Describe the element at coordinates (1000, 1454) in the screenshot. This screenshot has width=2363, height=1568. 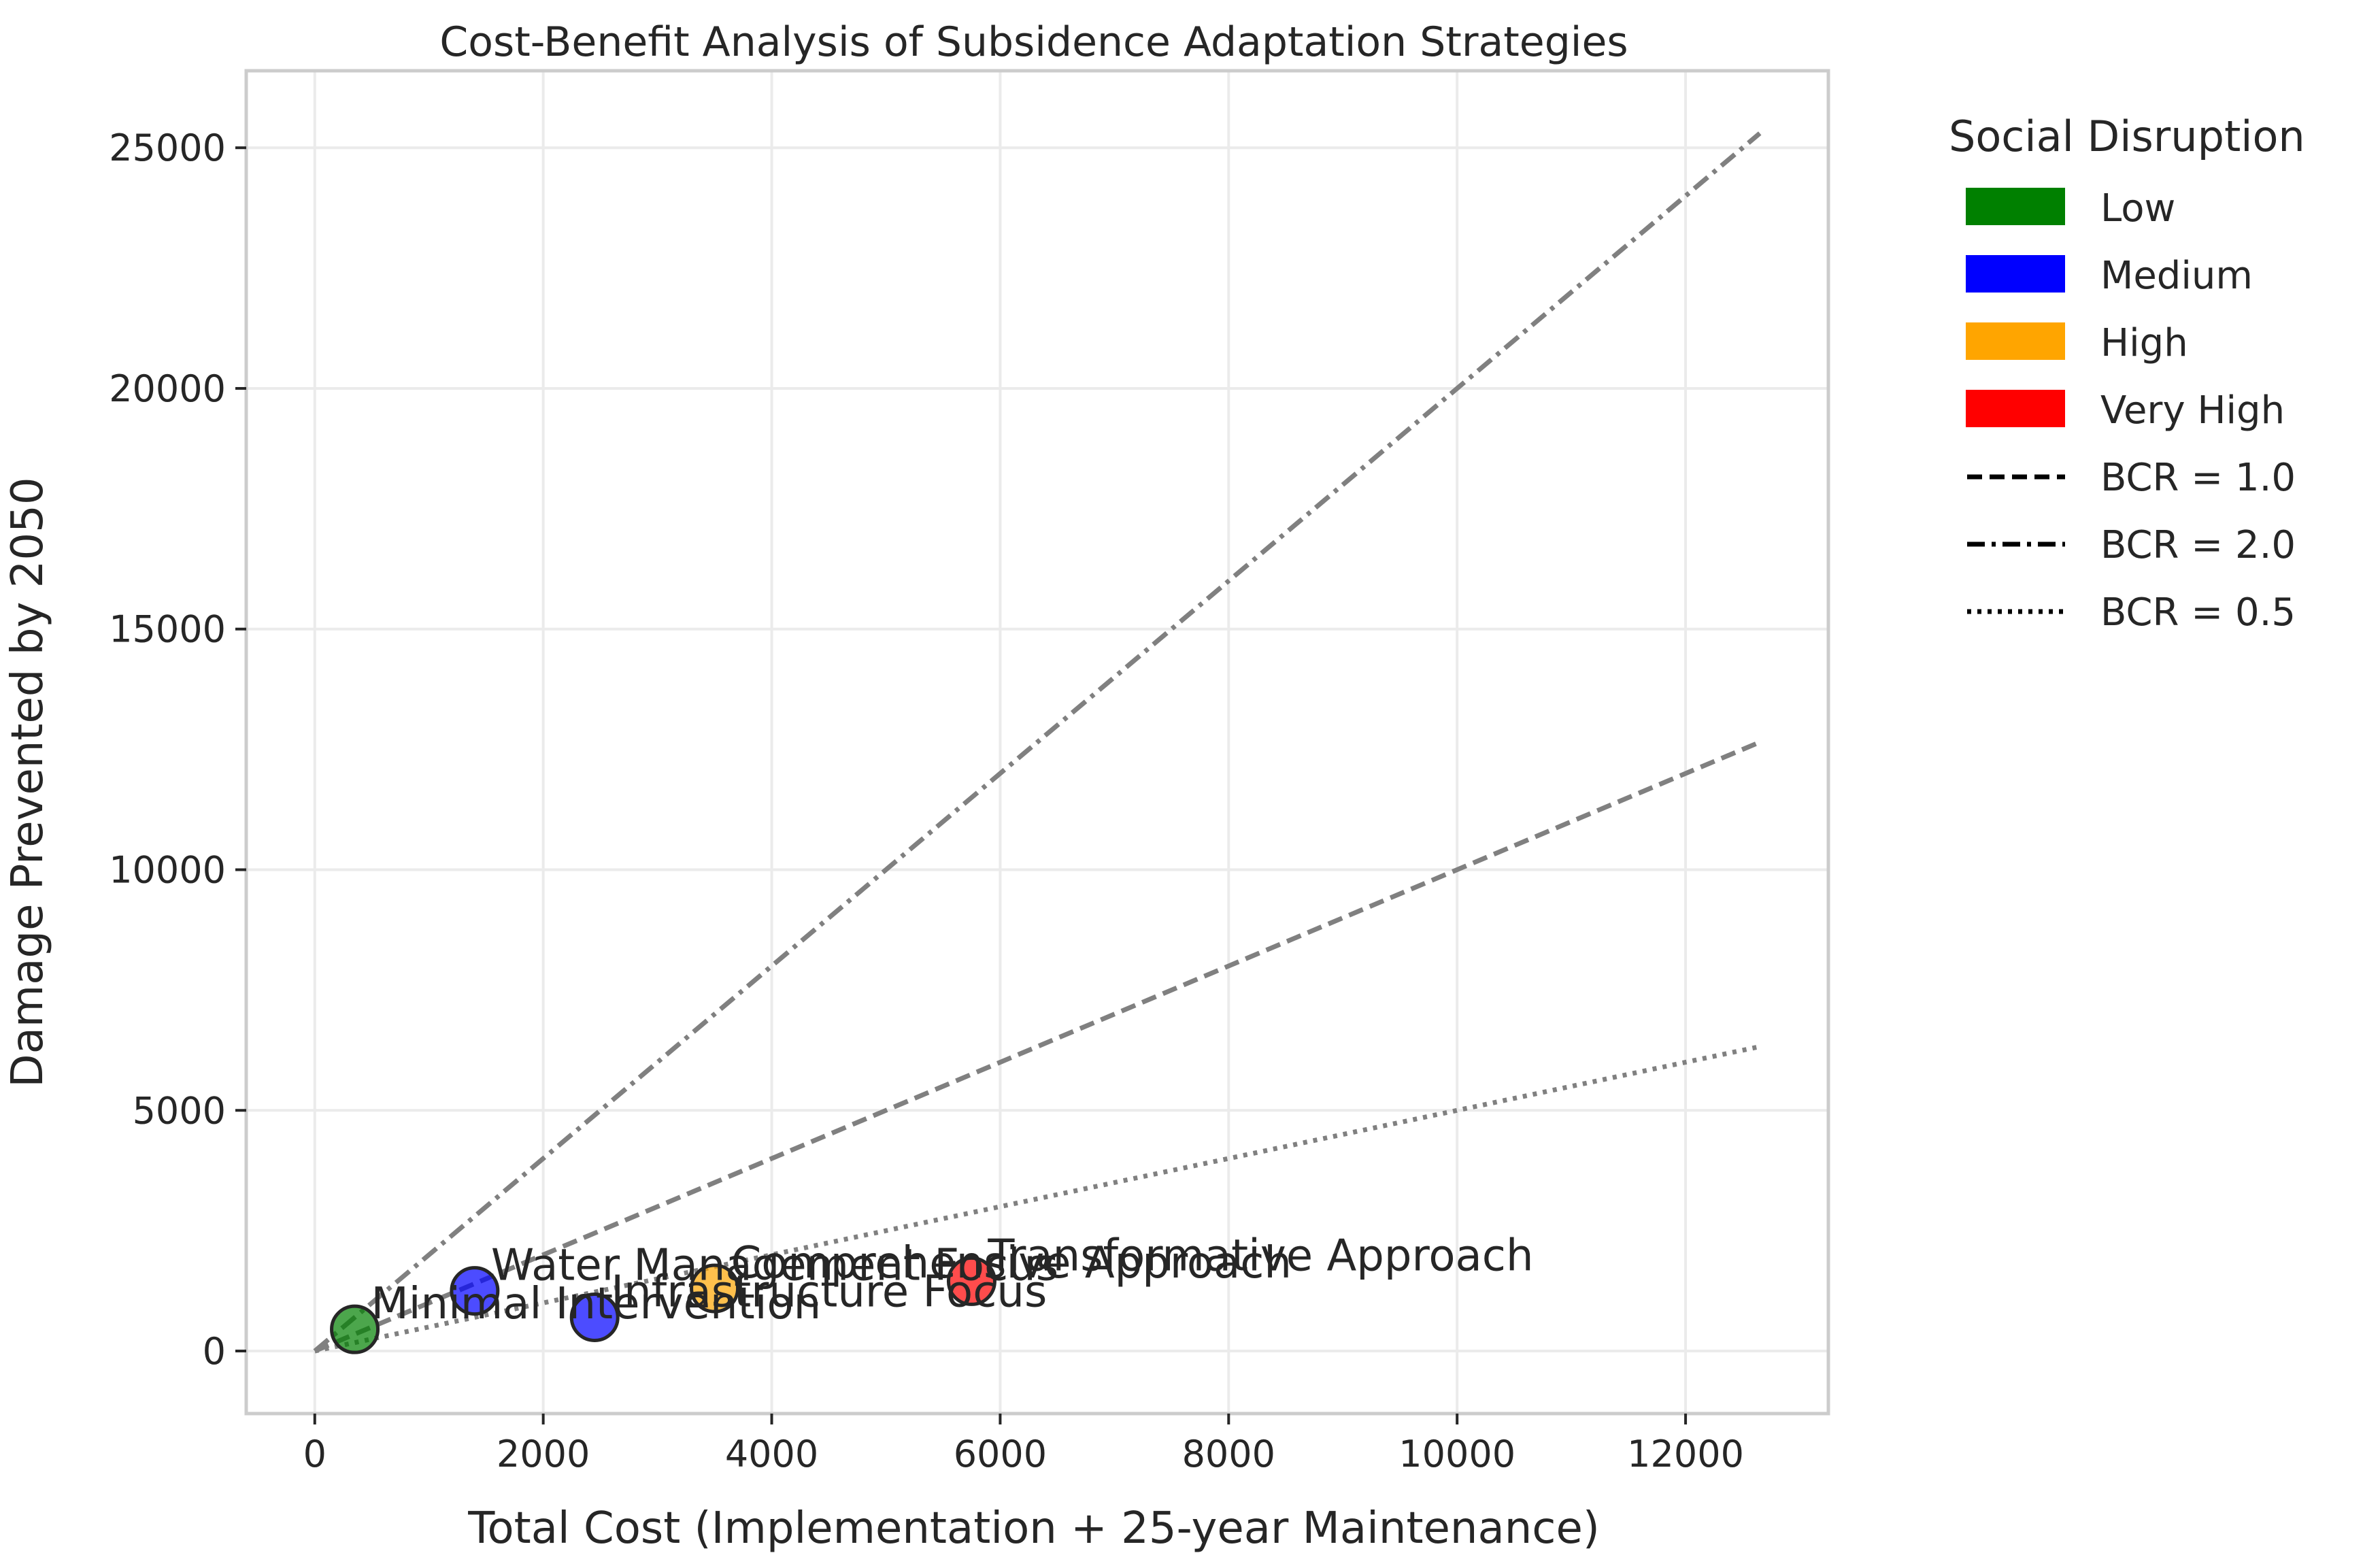
I see `x-tick-label: 6000` at that location.